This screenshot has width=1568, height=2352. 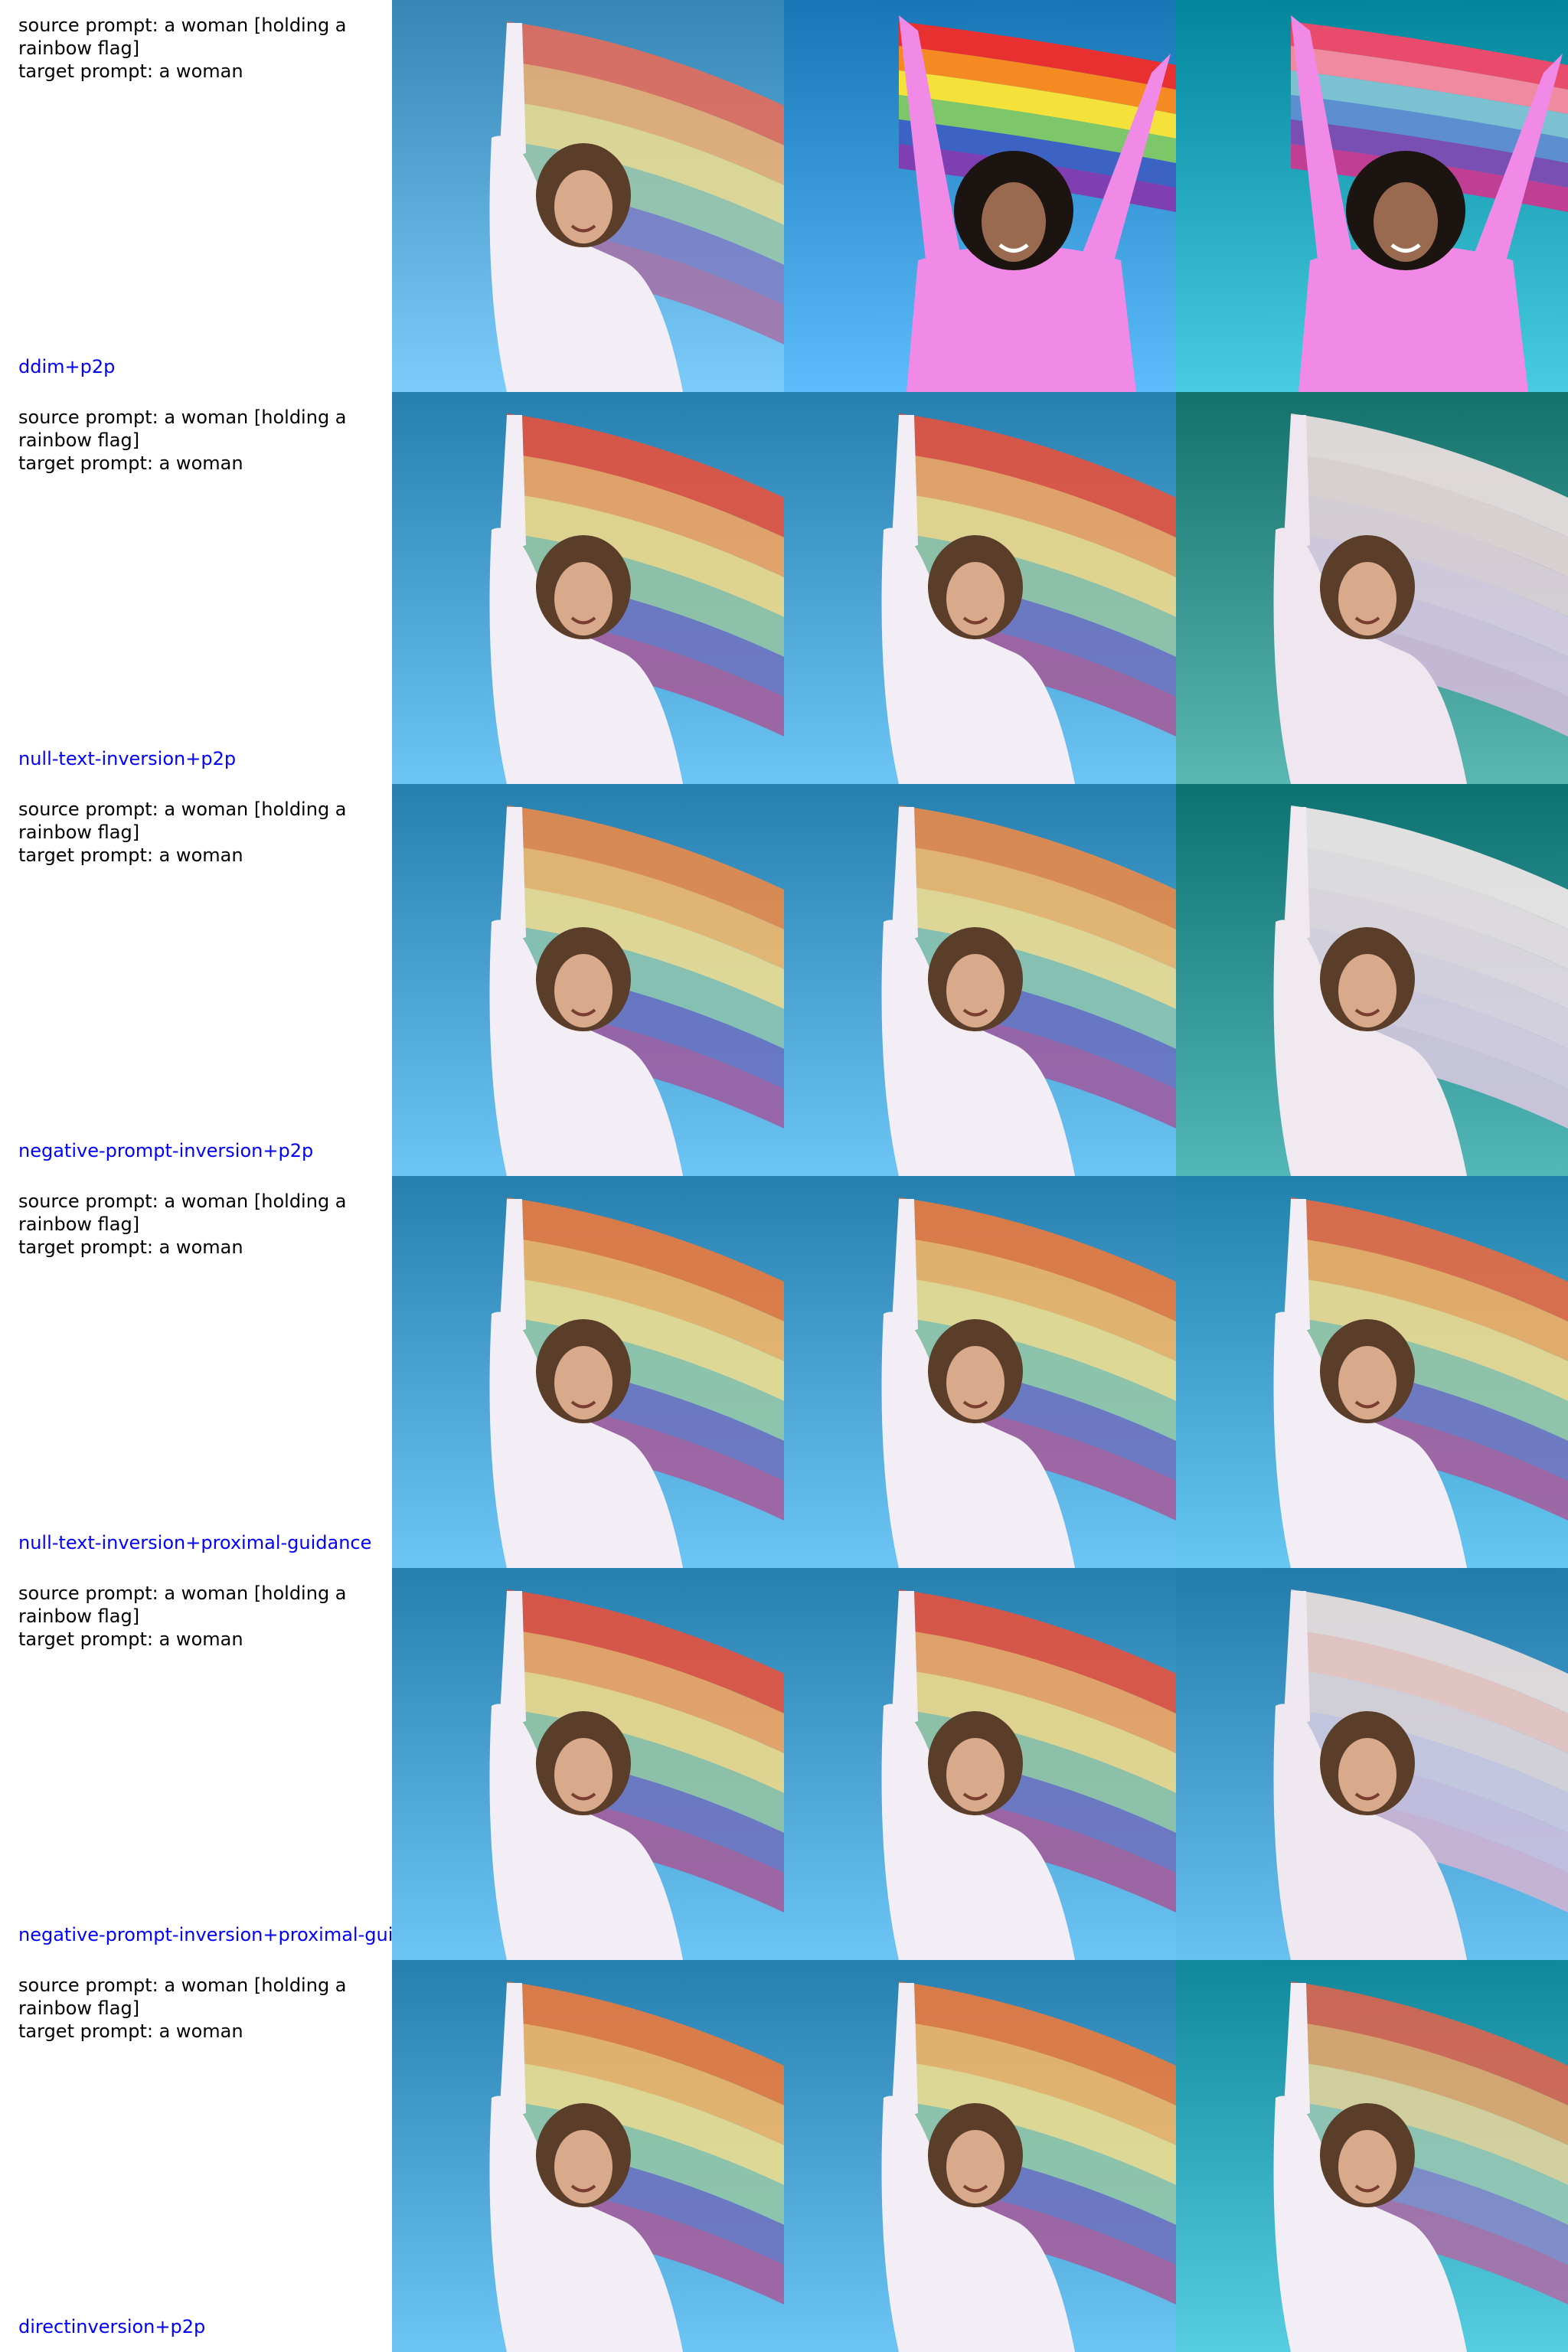 I want to click on flag, so click(x=1429, y=116).